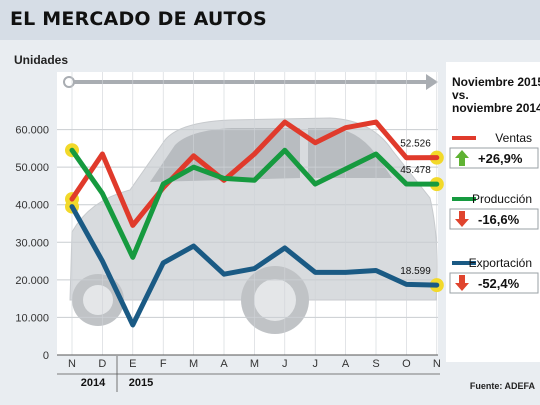 The height and width of the screenshot is (405, 540). I want to click on change-value: -52,4%, so click(499, 283).